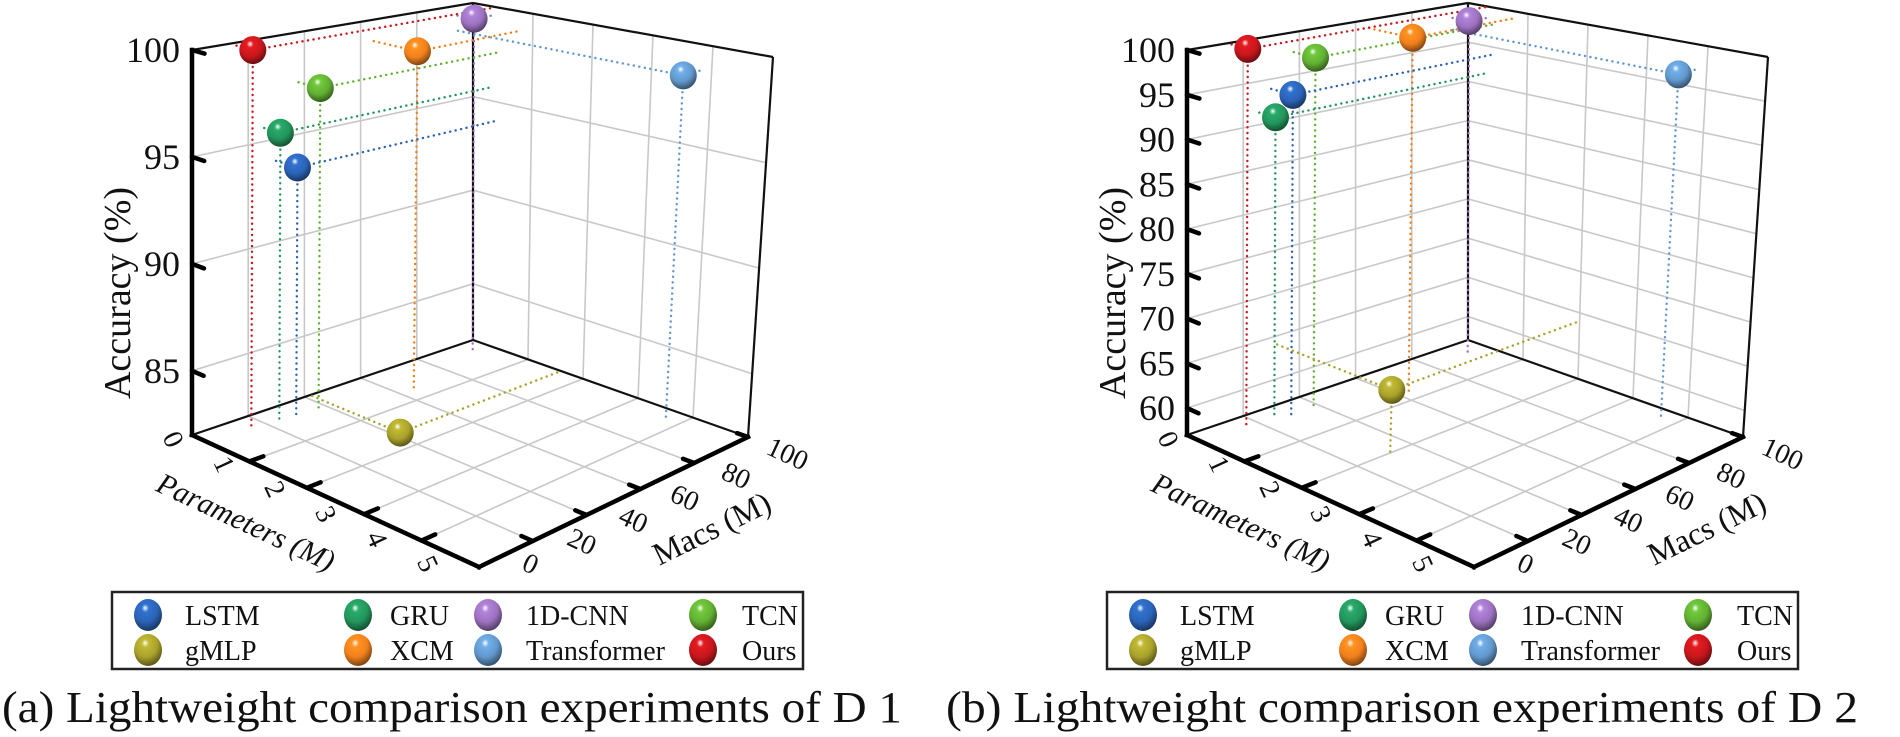  I want to click on legend-label: 1D-CNN, so click(577, 616).